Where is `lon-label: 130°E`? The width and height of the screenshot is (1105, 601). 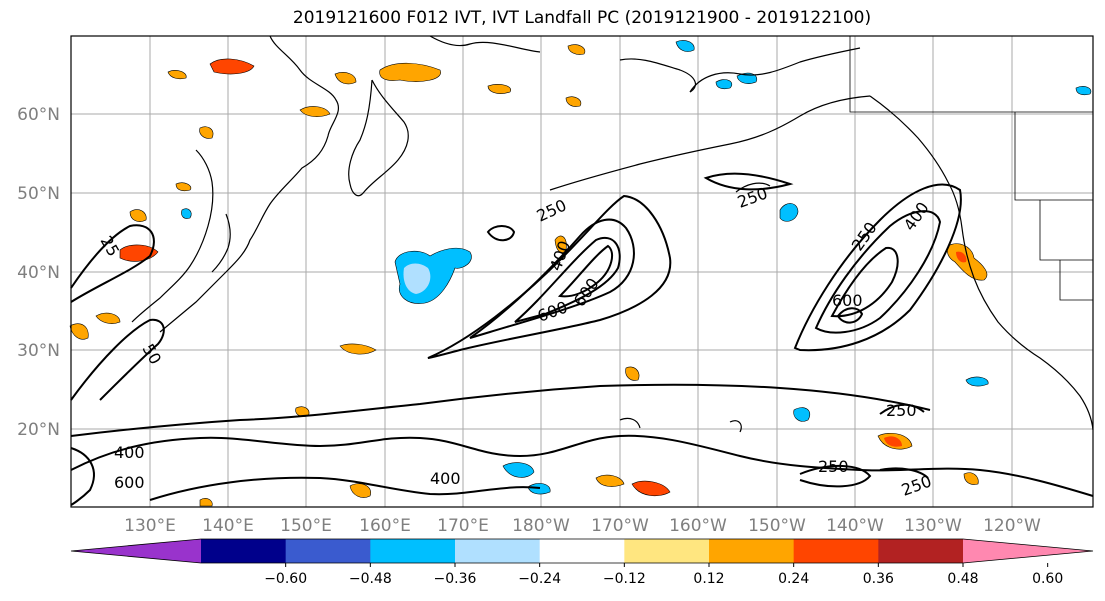 lon-label: 130°E is located at coordinates (150, 526).